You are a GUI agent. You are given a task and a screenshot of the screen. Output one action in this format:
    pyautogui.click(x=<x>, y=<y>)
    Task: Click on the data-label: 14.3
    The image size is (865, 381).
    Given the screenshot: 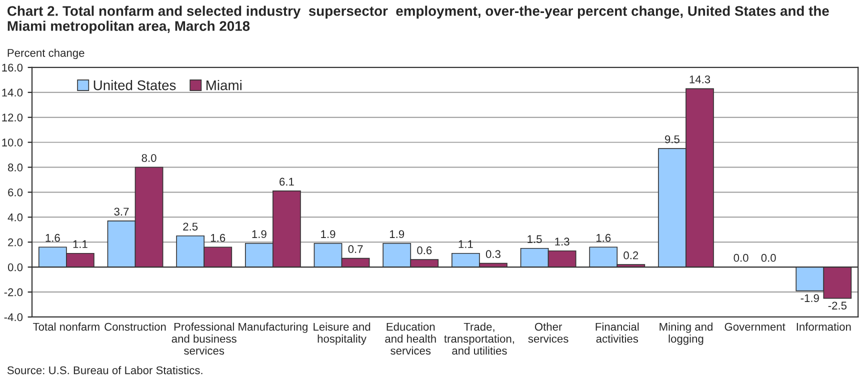 What is the action you would take?
    pyautogui.click(x=700, y=79)
    